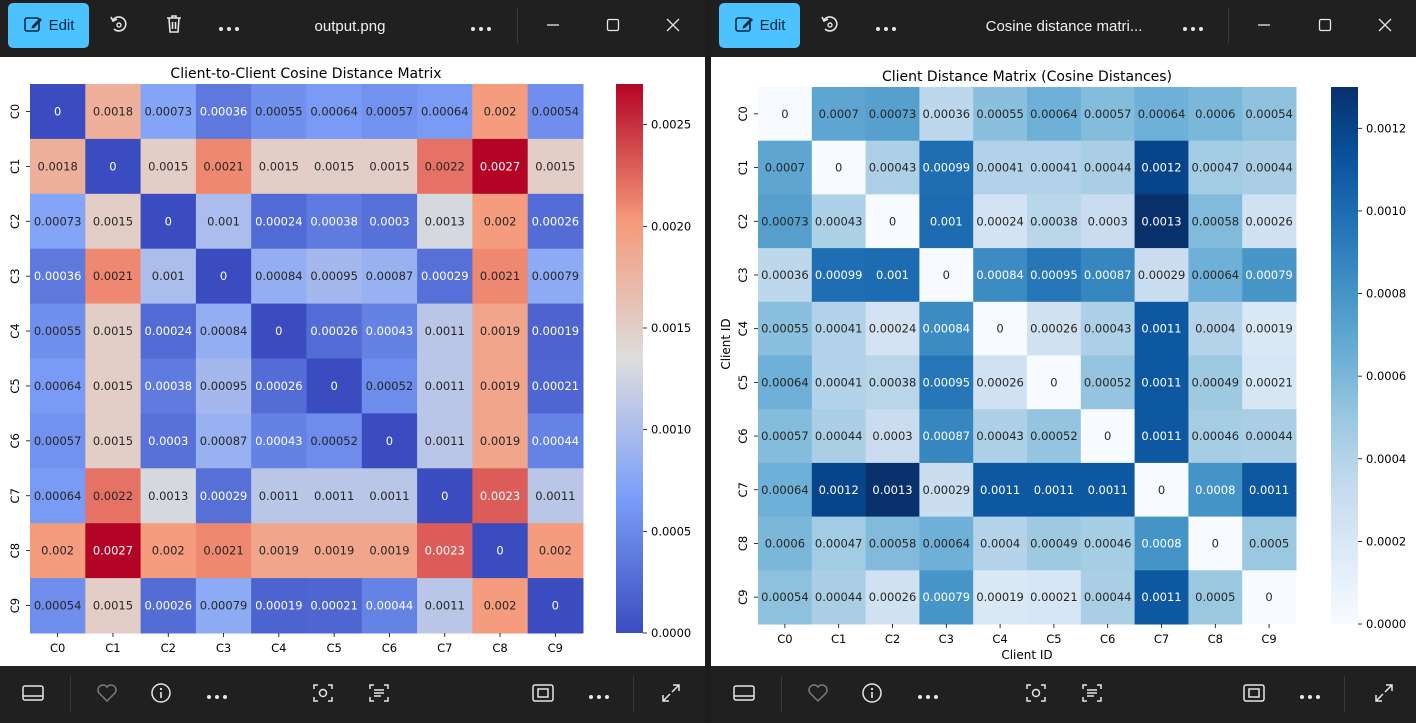 The image size is (1416, 723). Describe the element at coordinates (784, 639) in the screenshot. I see `x-tick-label: C0` at that location.